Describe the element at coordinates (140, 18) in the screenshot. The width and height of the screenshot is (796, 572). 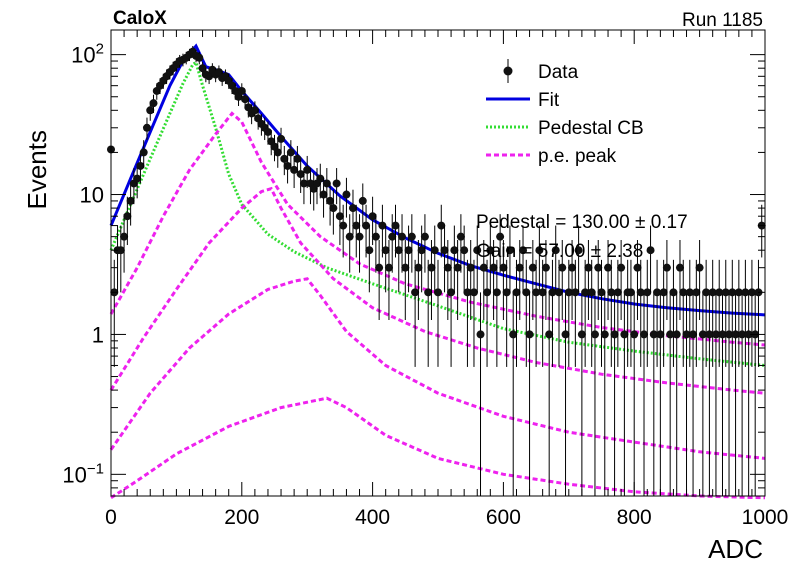
I see `title-left: CaloX` at that location.